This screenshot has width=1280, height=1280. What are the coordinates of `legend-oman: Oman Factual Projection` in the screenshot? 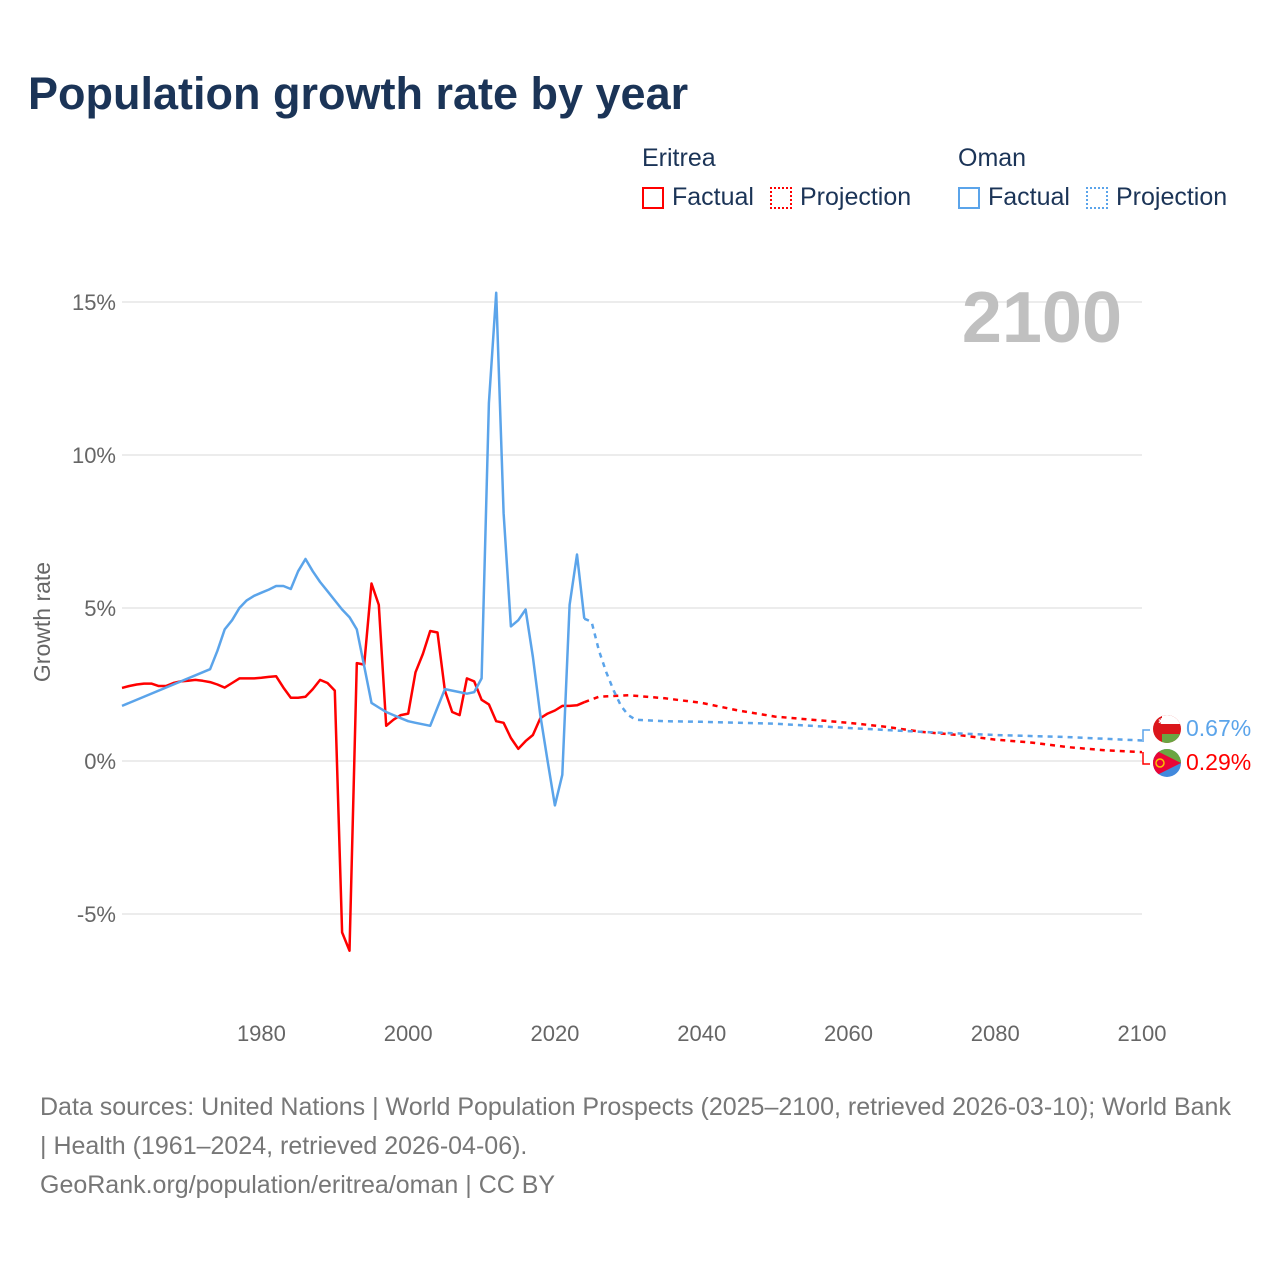 It's located at (1092, 180).